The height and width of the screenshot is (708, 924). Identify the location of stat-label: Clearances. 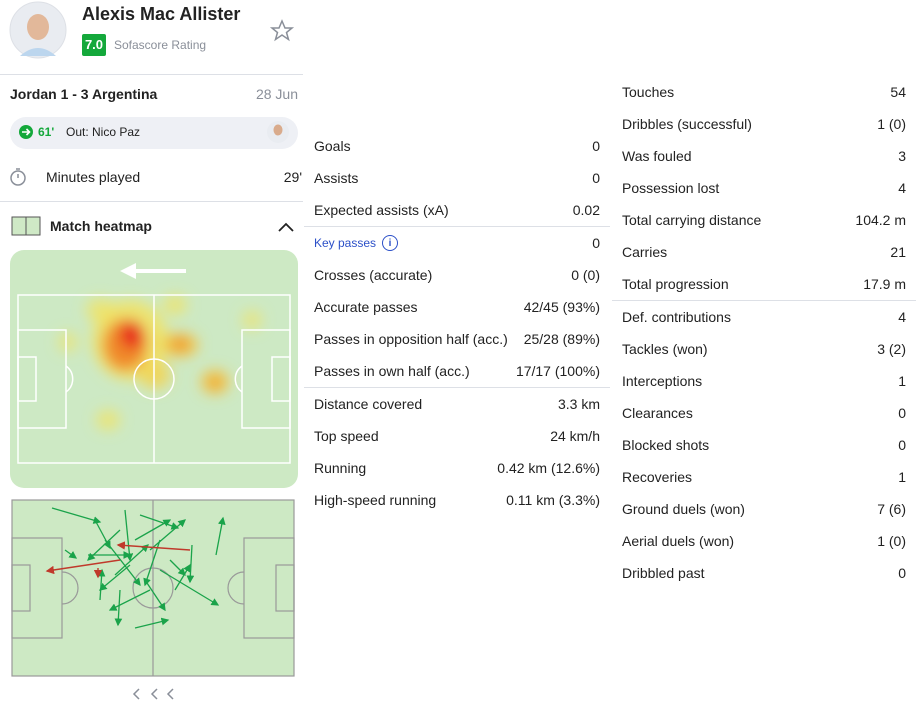
(657, 413).